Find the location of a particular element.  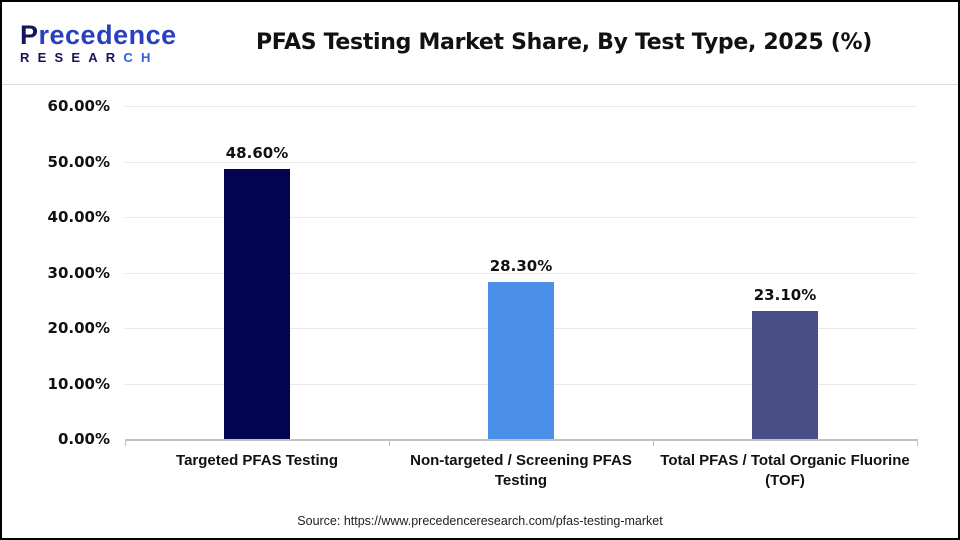

logo-p-icon: P is located at coordinates (29, 35).